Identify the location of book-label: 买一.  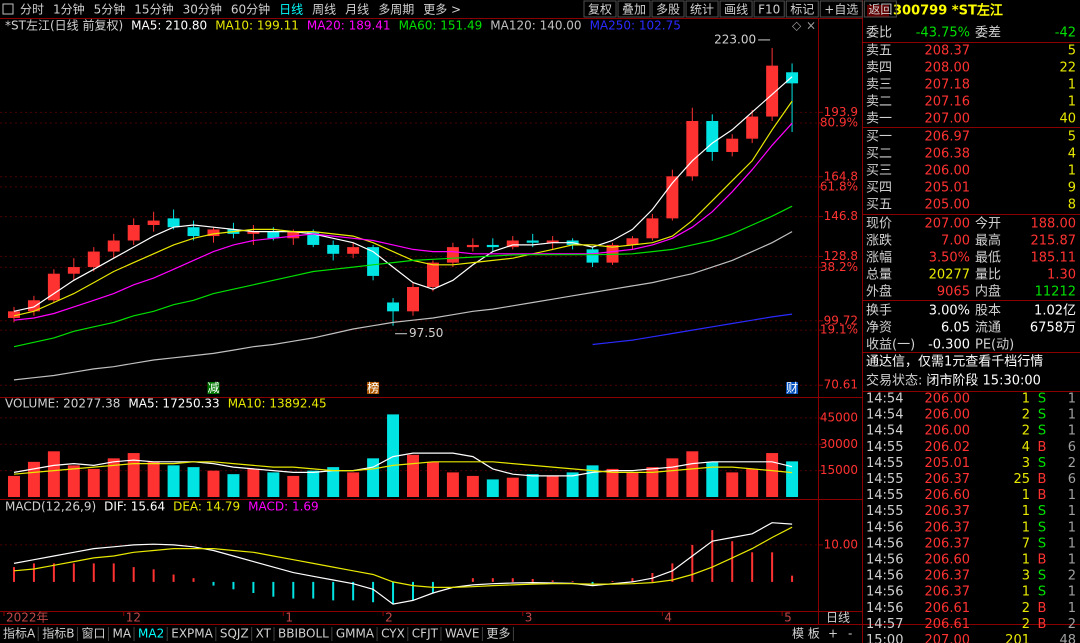
(879, 137).